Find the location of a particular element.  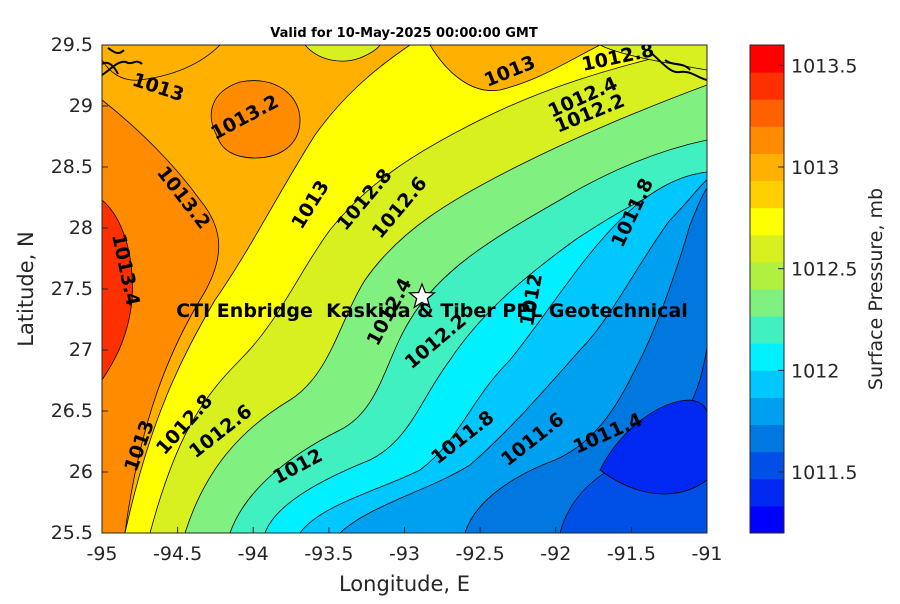

colorbar-ticks: 1011.5 1012 1012.5 1013 1013.5 is located at coordinates (817, 269).